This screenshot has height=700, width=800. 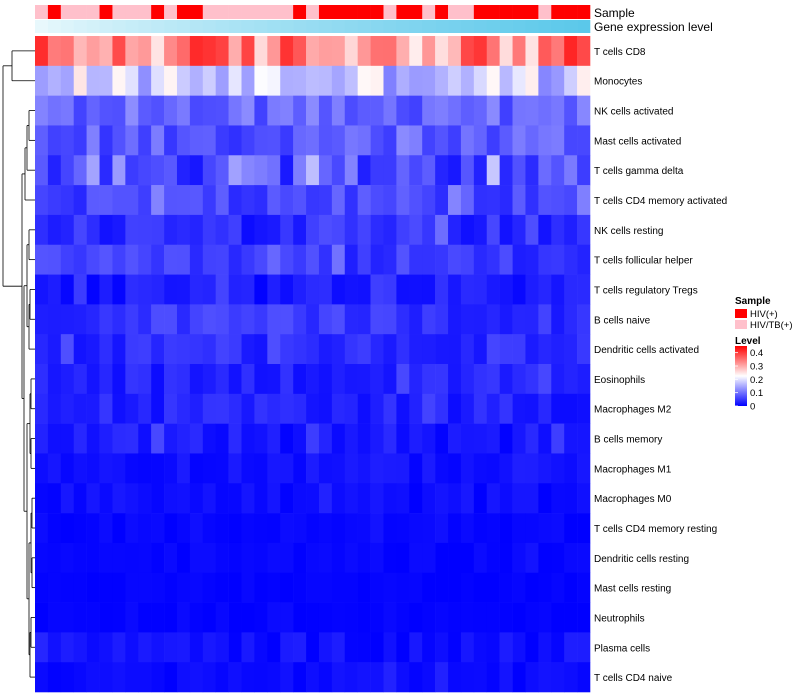 I want to click on row-label: B cells memory, so click(x=628, y=440).